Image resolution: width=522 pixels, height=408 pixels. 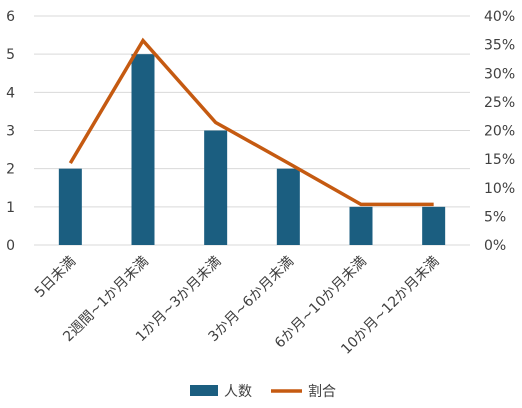 What do you see at coordinates (10, 55) in the screenshot?
I see `y-left-tick-label: 5` at bounding box center [10, 55].